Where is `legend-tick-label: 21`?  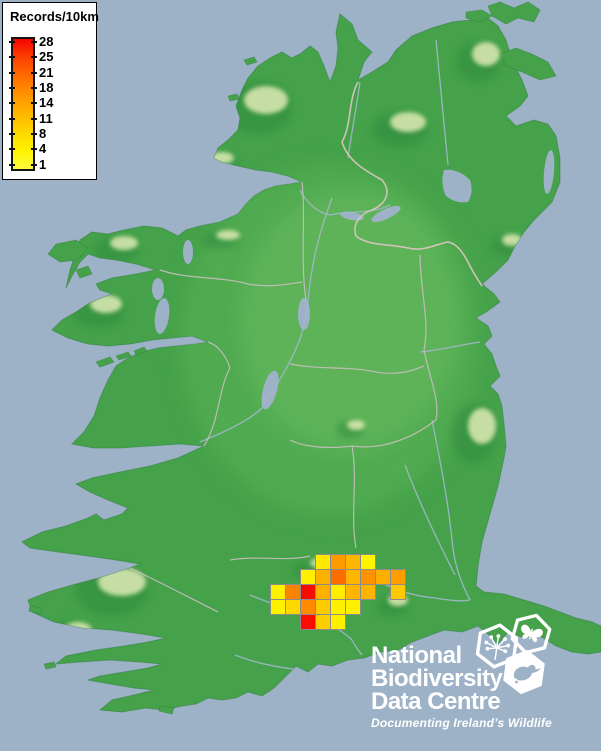
legend-tick-label: 21 is located at coordinates (46, 72).